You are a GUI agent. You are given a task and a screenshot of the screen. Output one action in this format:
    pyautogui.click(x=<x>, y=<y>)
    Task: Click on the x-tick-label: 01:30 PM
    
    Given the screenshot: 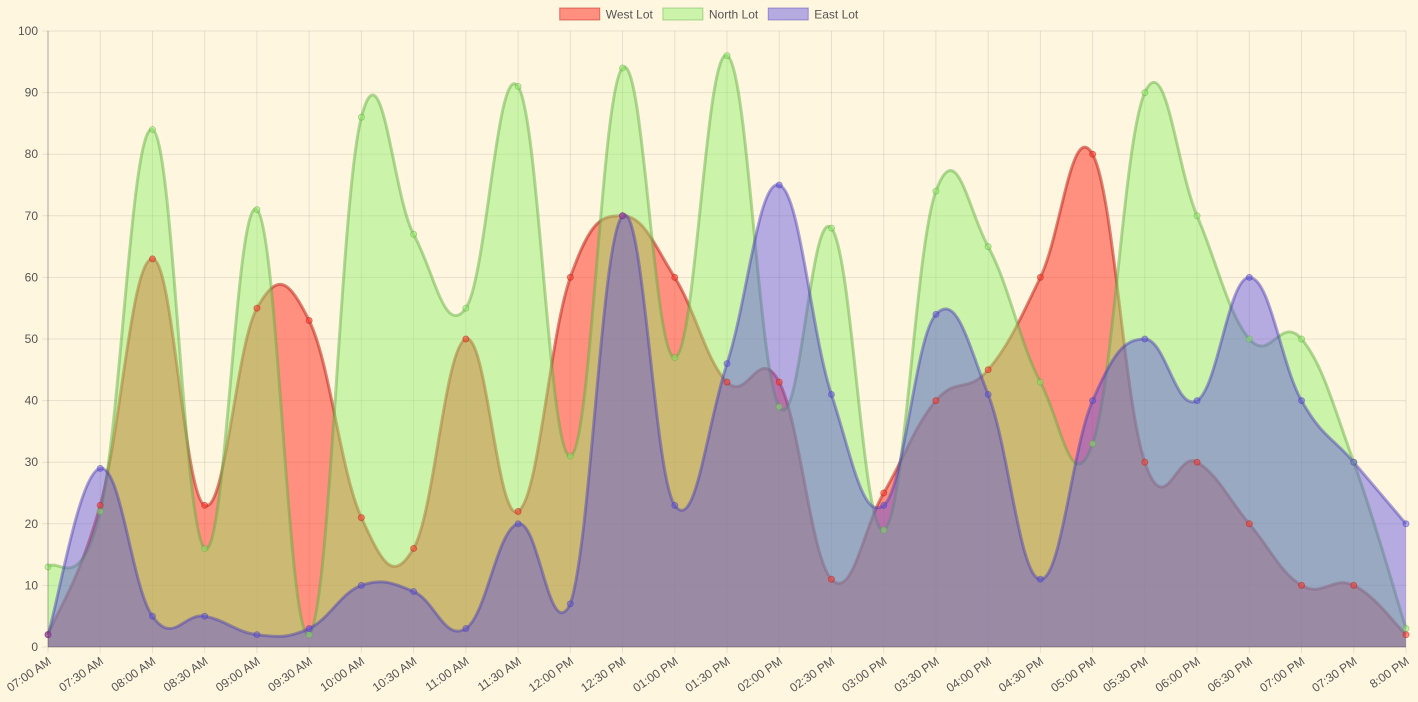 What is the action you would take?
    pyautogui.click(x=708, y=674)
    